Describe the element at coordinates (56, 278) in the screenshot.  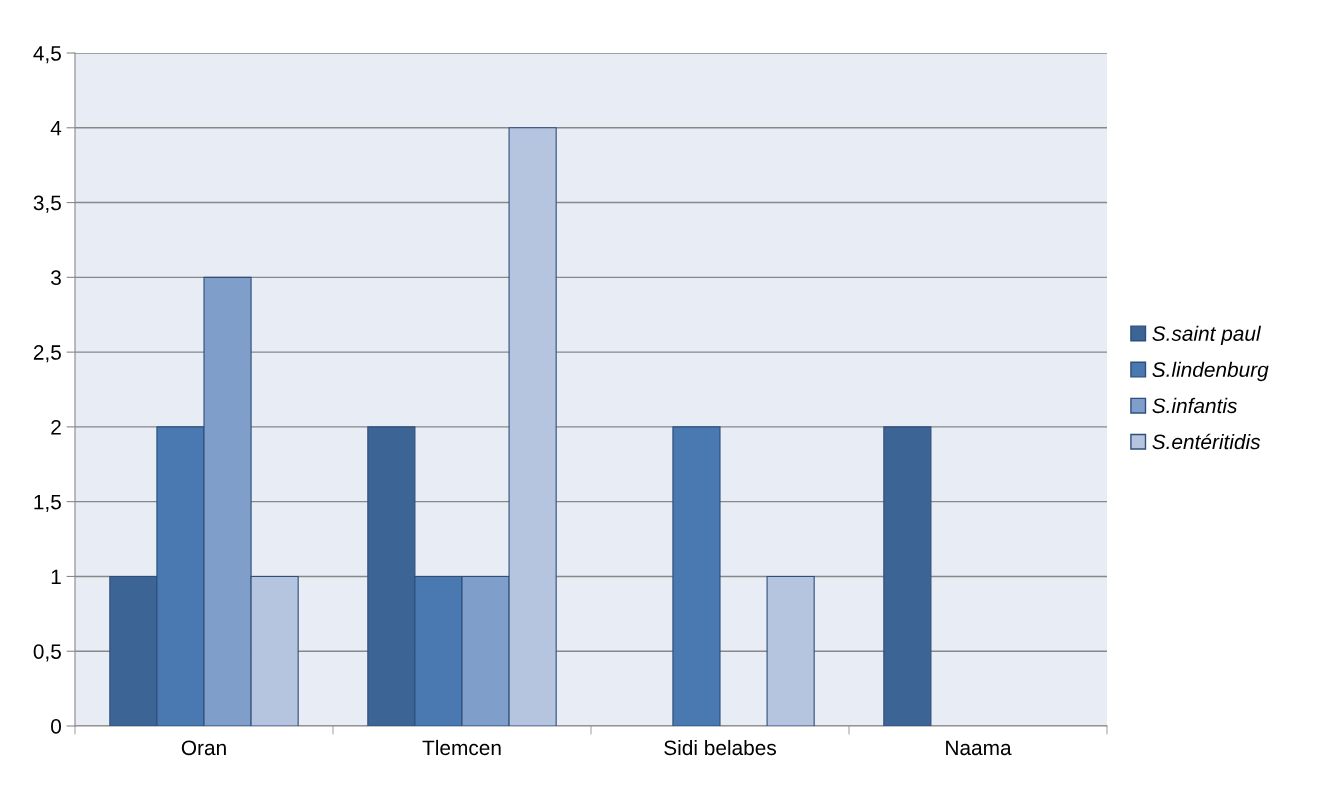
I see `y-tick-label: 3` at that location.